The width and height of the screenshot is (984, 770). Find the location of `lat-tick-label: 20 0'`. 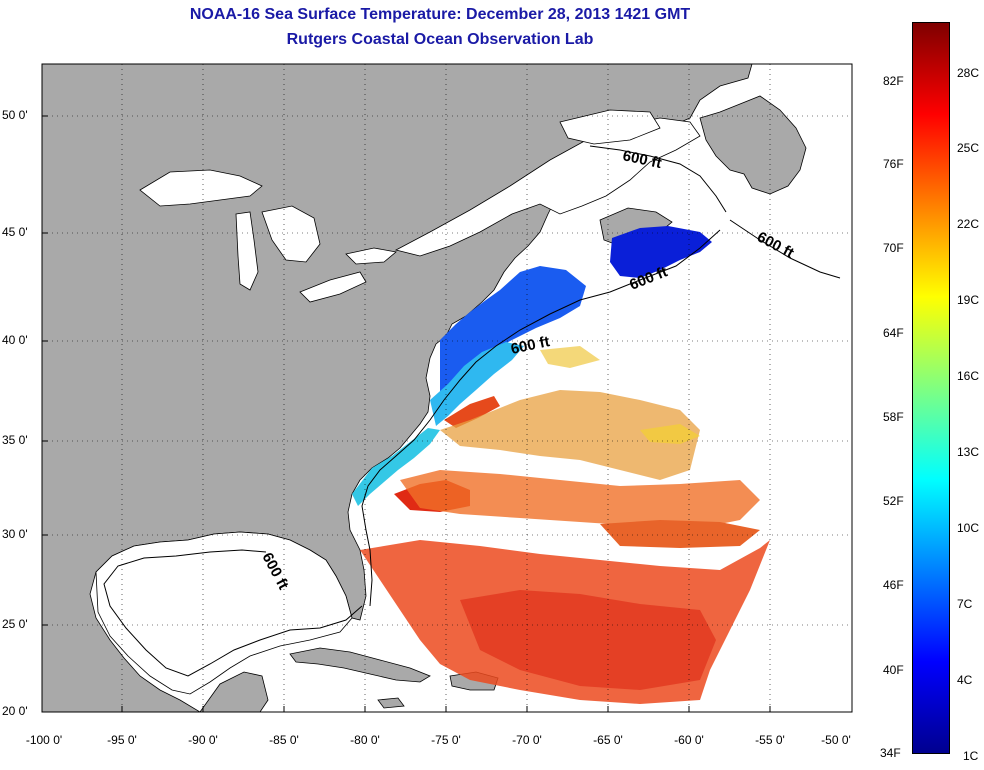

lat-tick-label: 20 0' is located at coordinates (15, 711).